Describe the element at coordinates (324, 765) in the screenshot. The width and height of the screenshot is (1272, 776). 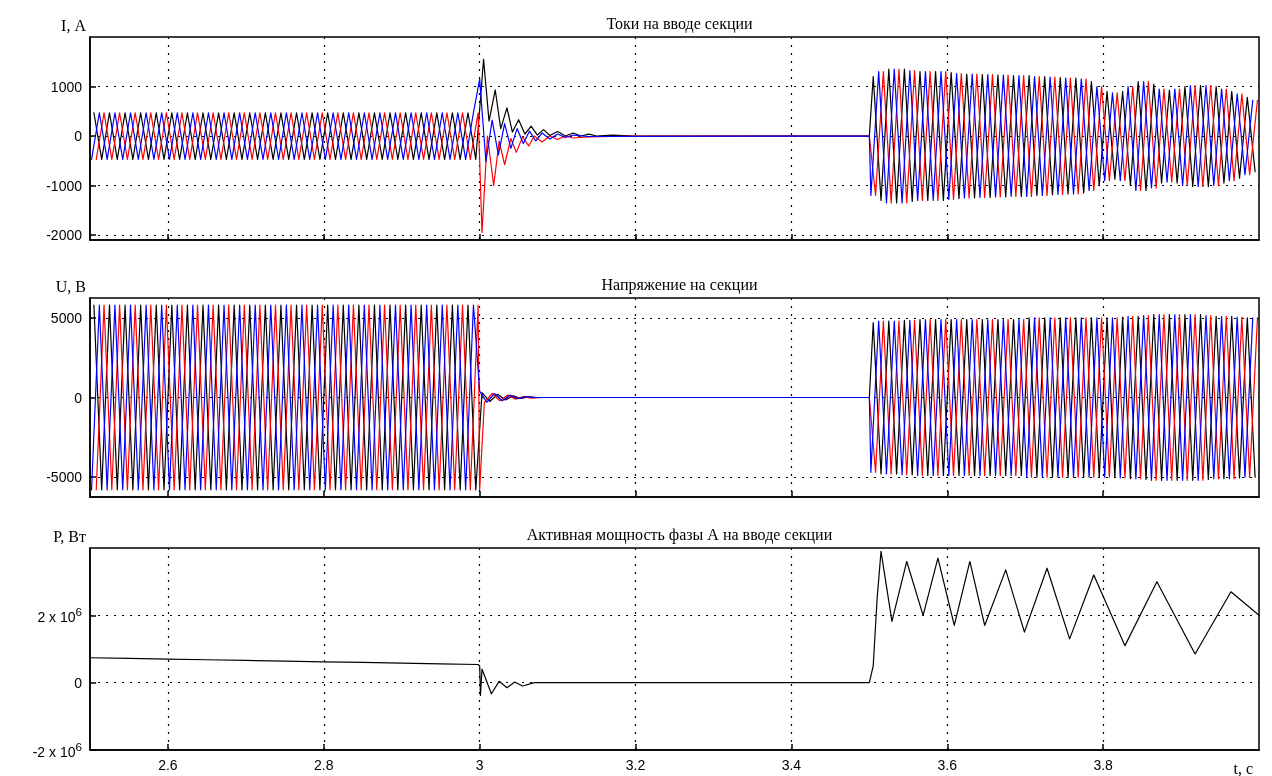
I see `x-tick-label: 2.8` at that location.